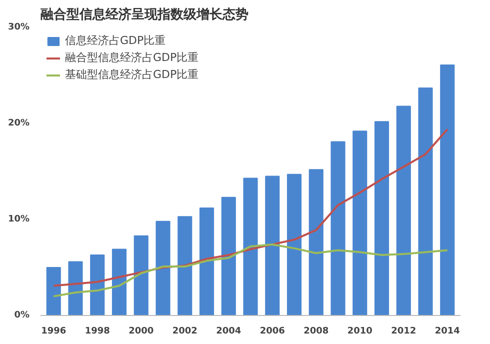  What do you see at coordinates (229, 331) in the screenshot?
I see `x-tick-label: 2004` at bounding box center [229, 331].